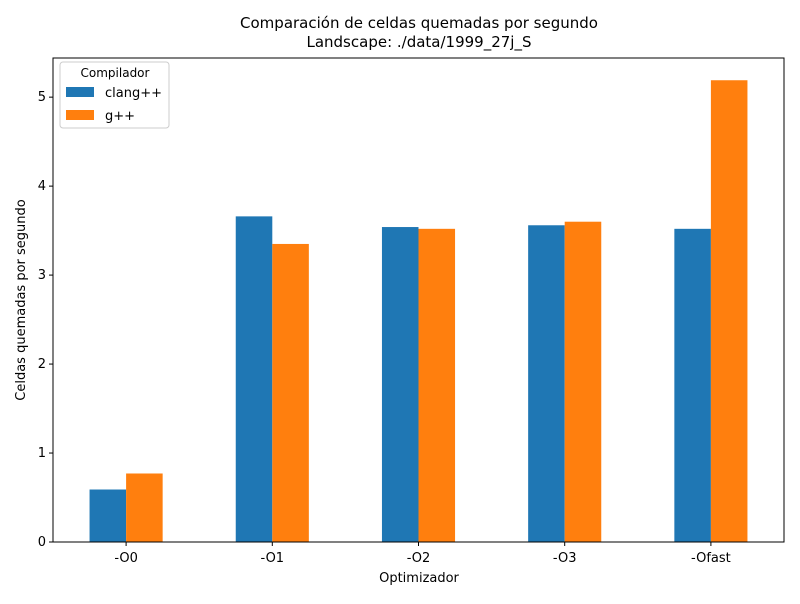  Describe the element at coordinates (42, 453) in the screenshot. I see `y-tick-label: 1` at that location.